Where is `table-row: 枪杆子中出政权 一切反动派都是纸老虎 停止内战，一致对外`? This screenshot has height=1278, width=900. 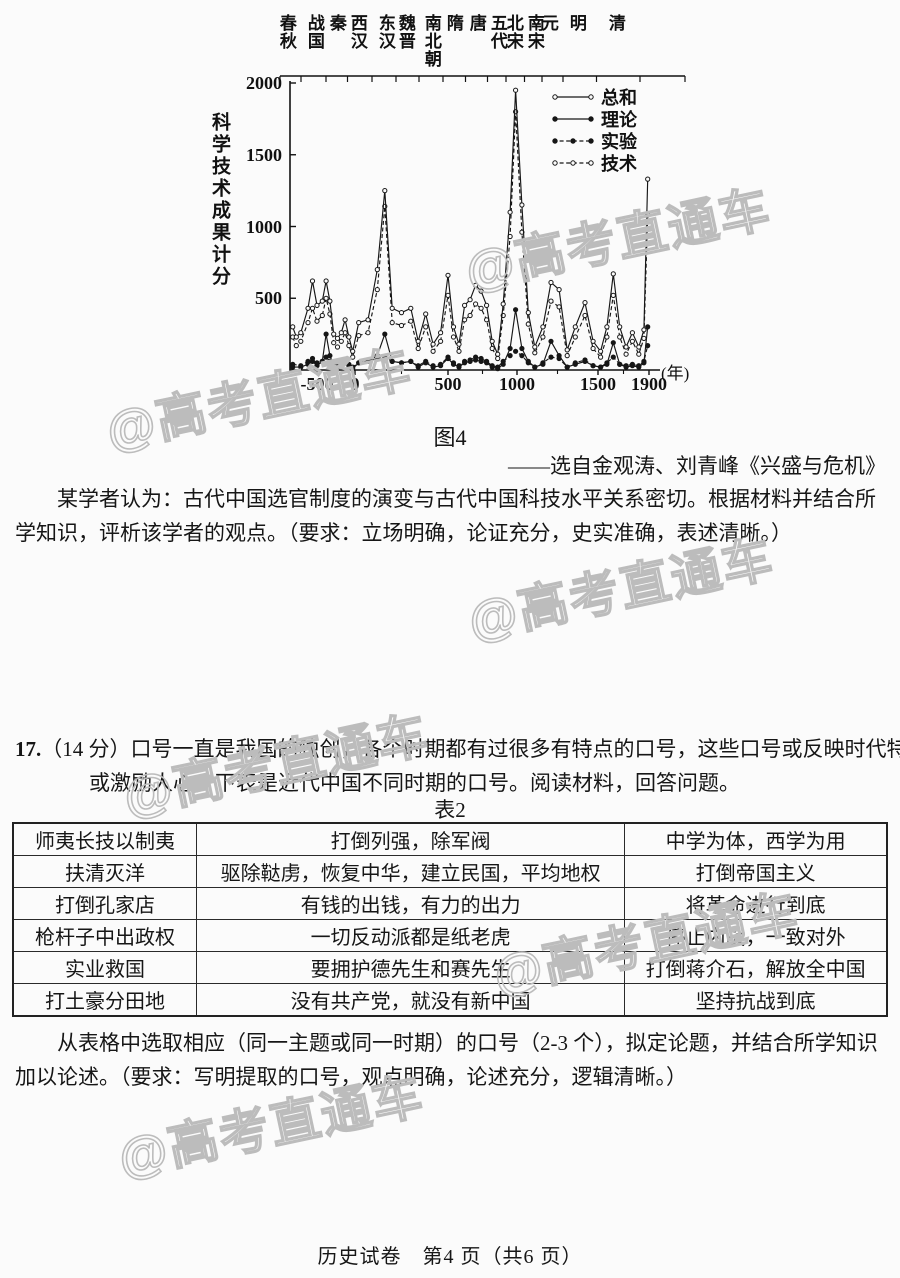
table-row: 枪杆子中出政权 一切反动派都是纸老虎 停止内战，一致对外 is located at coordinates (450, 935).